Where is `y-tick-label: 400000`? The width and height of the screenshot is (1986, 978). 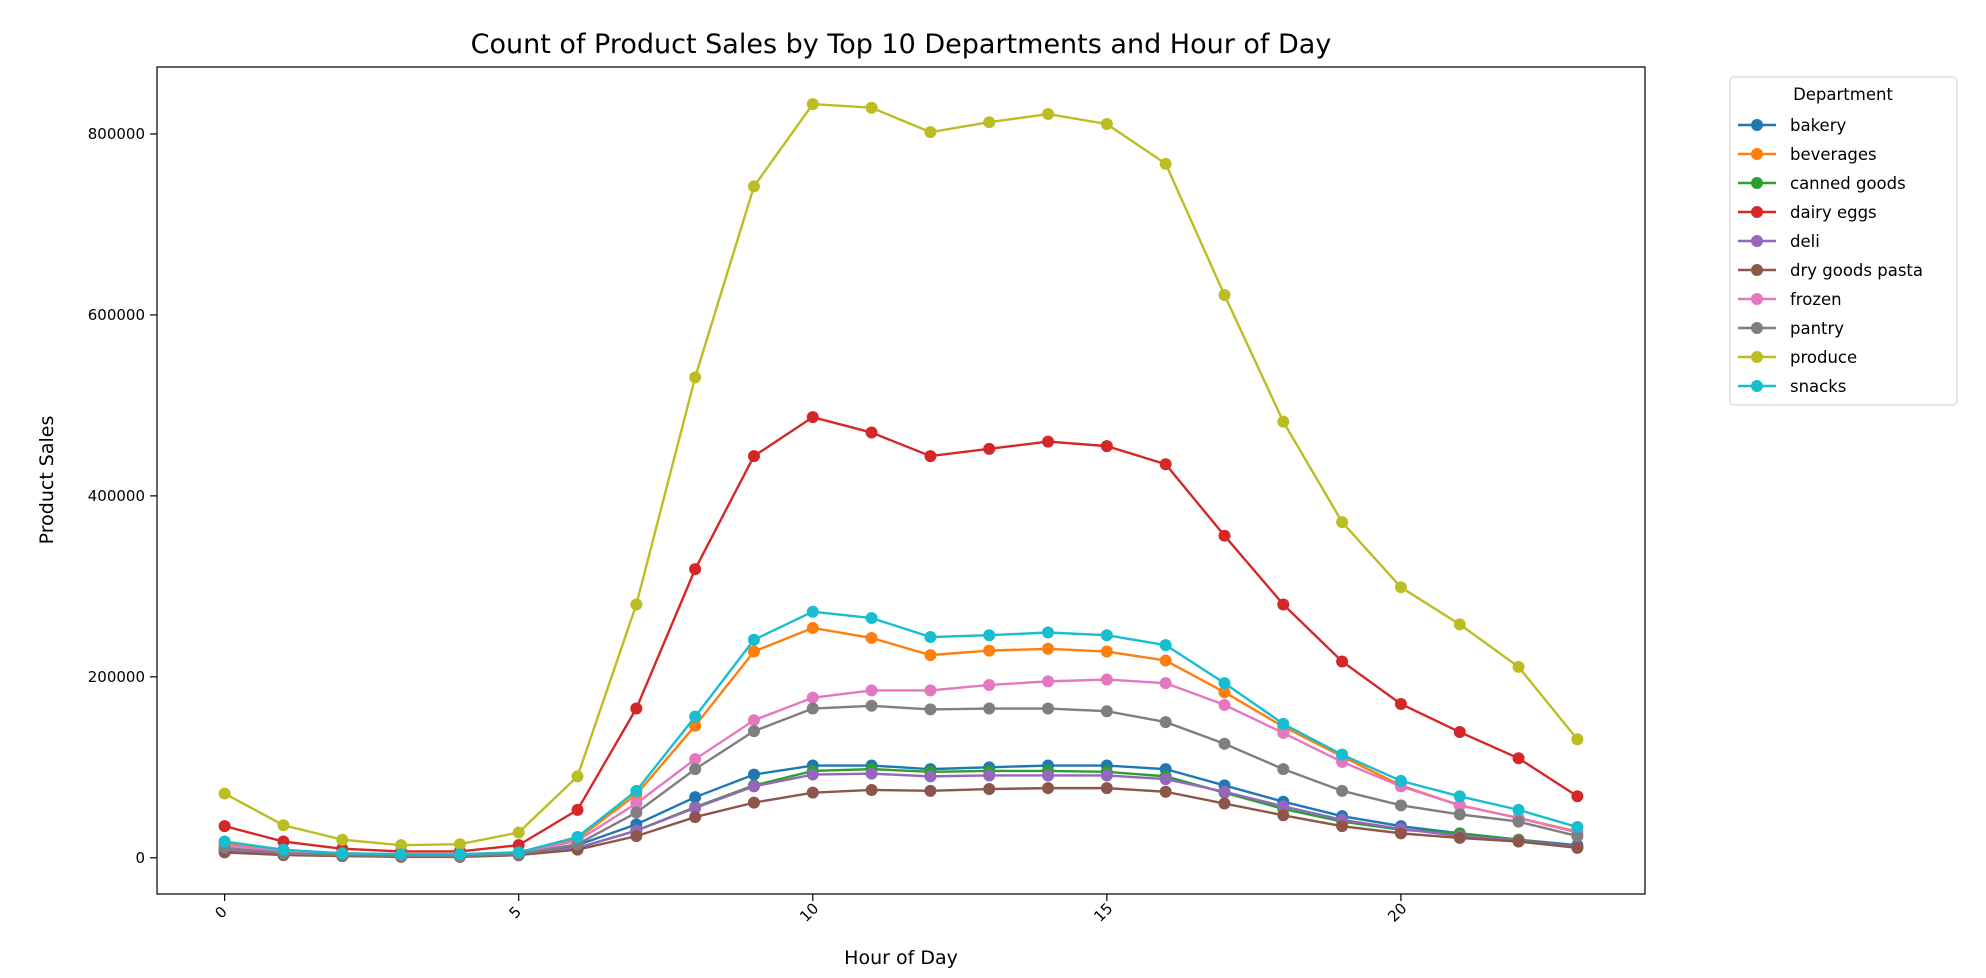 y-tick-label: 400000 is located at coordinates (116, 496).